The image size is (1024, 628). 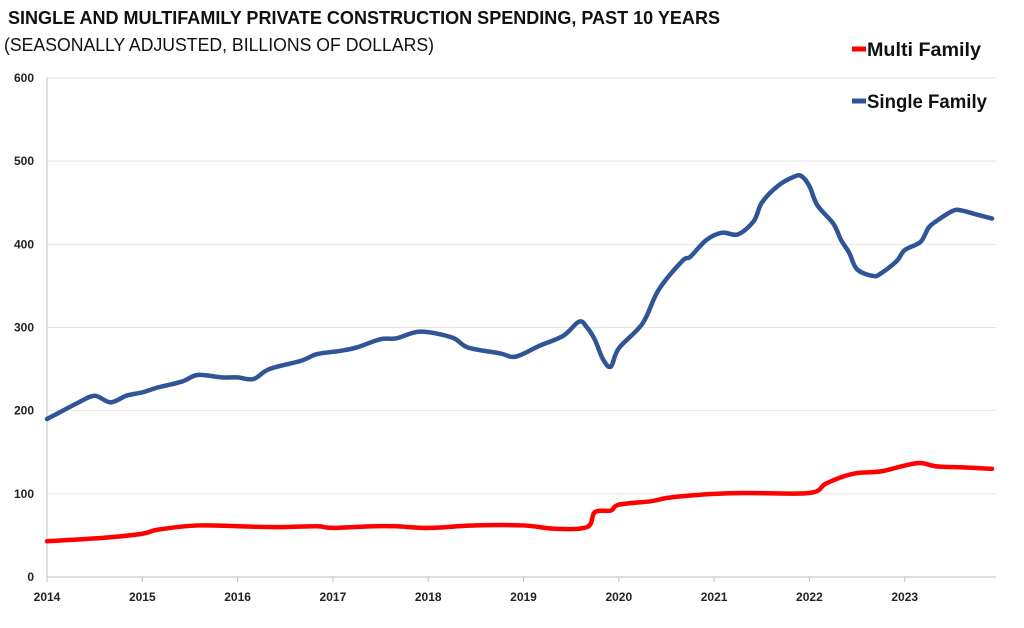 What do you see at coordinates (47, 597) in the screenshot?
I see `x-tick-label: 2014` at bounding box center [47, 597].